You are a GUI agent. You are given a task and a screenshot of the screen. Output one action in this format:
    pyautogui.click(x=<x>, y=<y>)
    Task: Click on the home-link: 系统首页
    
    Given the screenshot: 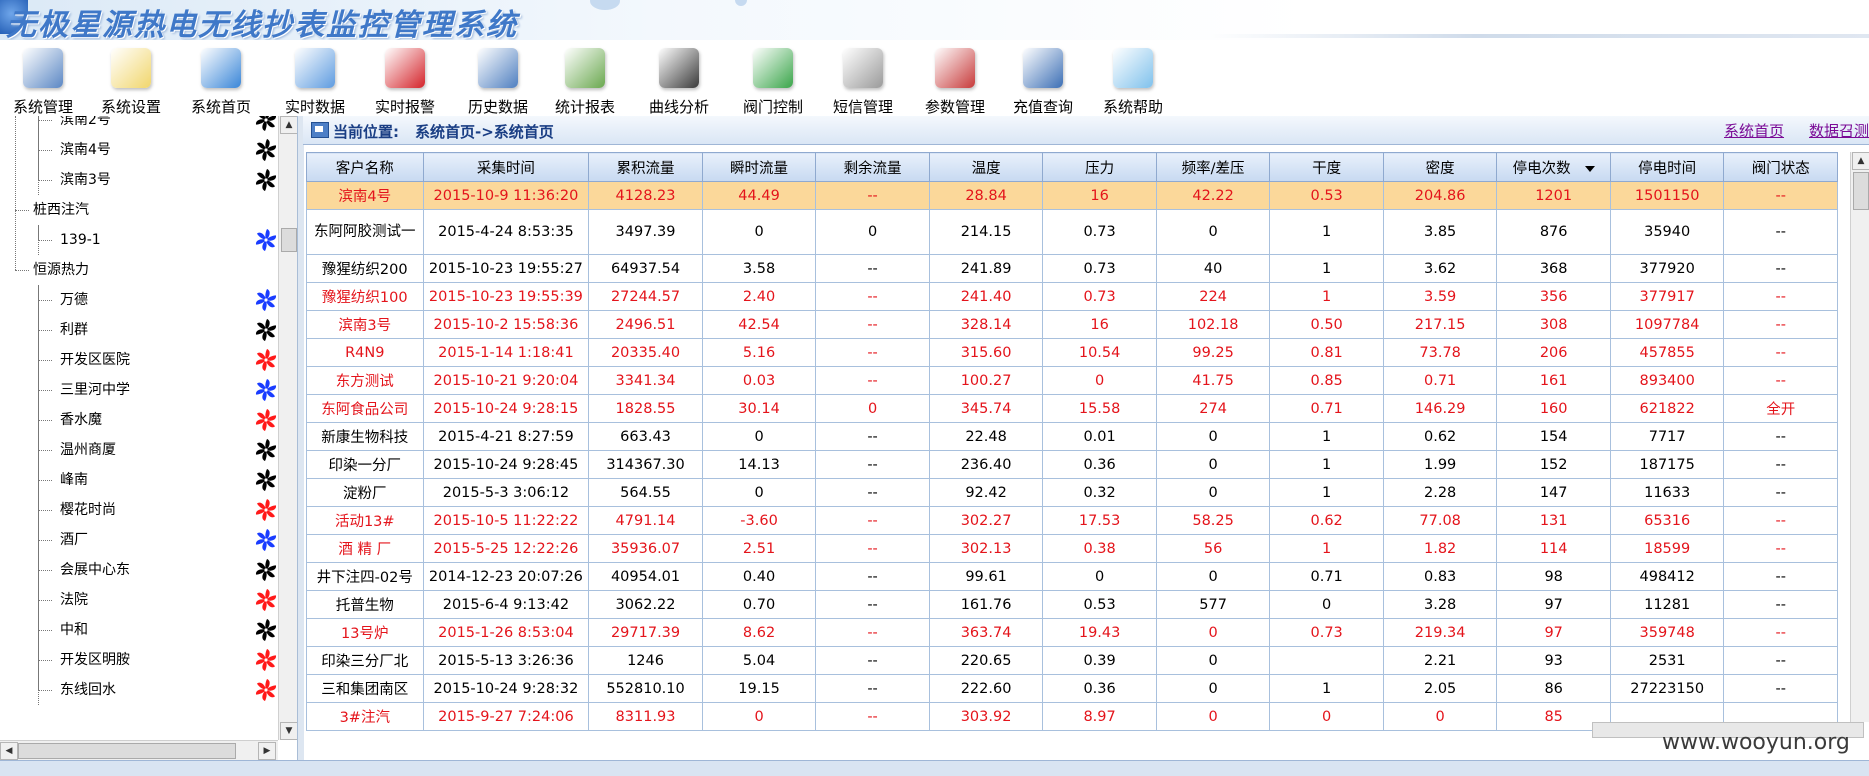 What is the action you would take?
    pyautogui.click(x=1754, y=131)
    